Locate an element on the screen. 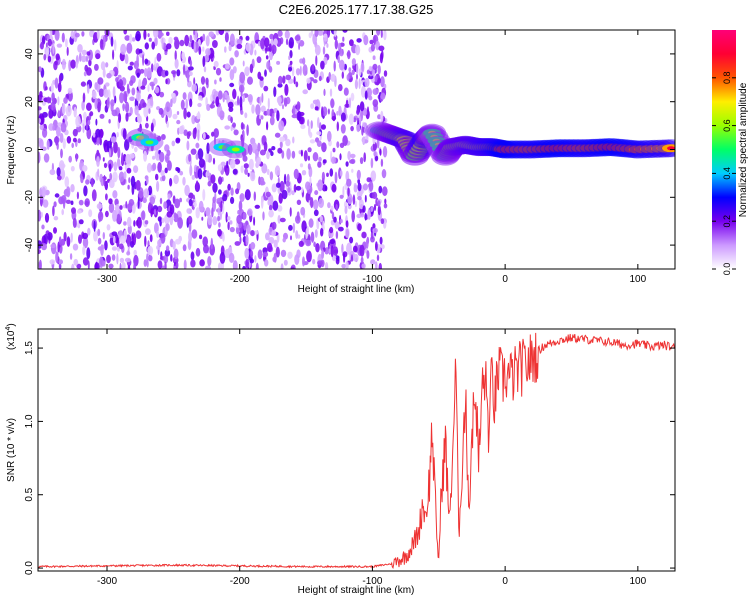  x-tick-label: 0 is located at coordinates (505, 279).